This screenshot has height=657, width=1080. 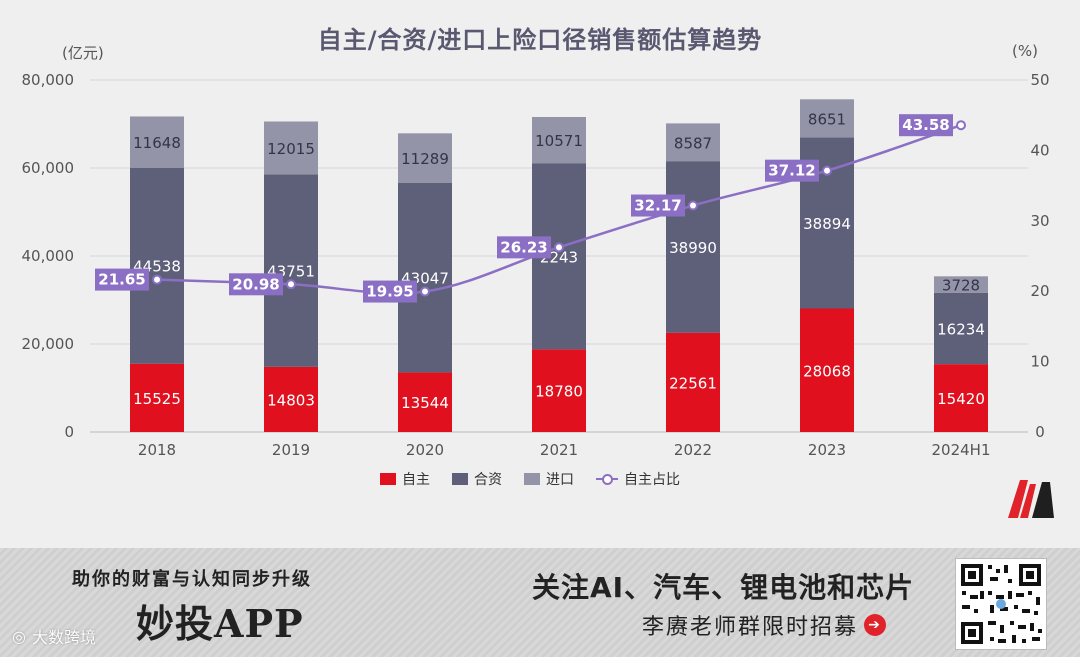 I want to click on bar-value-label: 8651, so click(x=827, y=119).